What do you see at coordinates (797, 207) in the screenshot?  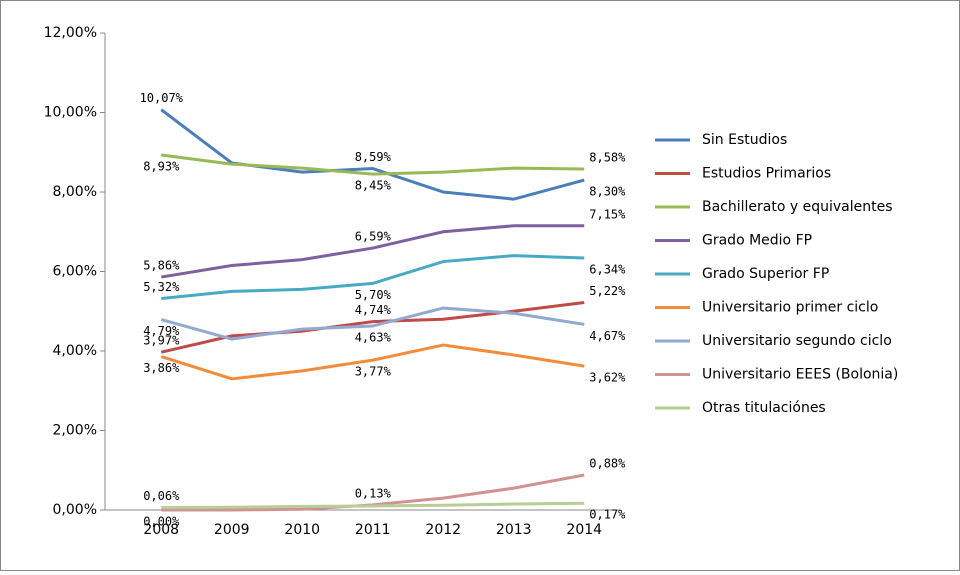 I see `legend-label: Bachillerato y equivalentes` at bounding box center [797, 207].